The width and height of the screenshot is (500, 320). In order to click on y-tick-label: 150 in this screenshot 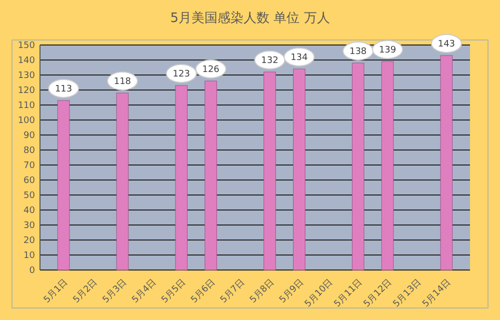, I will do `click(27, 46)`.